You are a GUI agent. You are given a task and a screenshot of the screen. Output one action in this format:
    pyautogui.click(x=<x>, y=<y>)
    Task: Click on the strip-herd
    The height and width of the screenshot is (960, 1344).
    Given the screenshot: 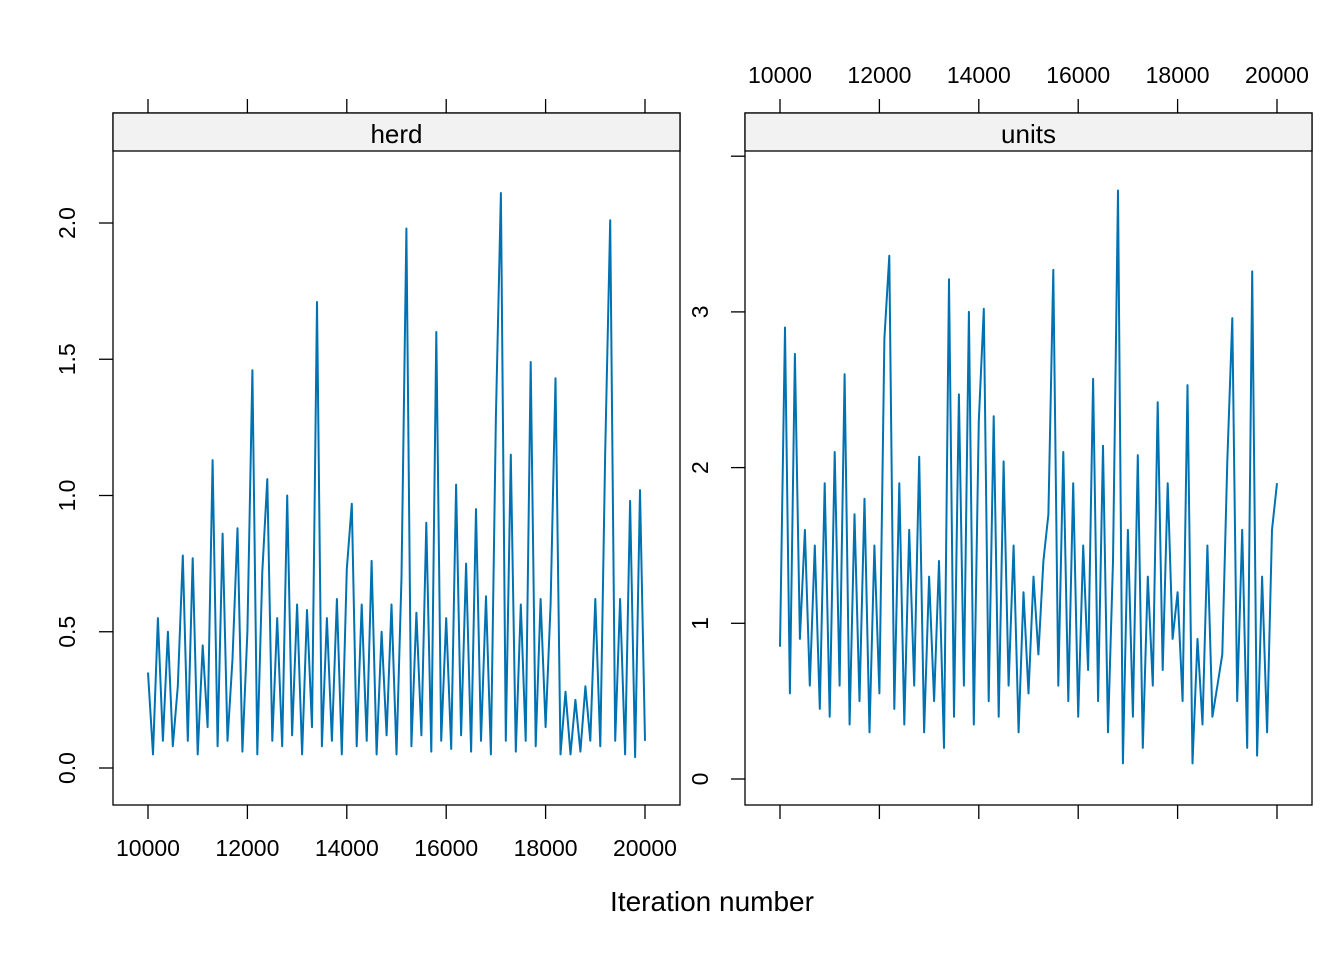 What is the action you would take?
    pyautogui.click(x=396, y=132)
    